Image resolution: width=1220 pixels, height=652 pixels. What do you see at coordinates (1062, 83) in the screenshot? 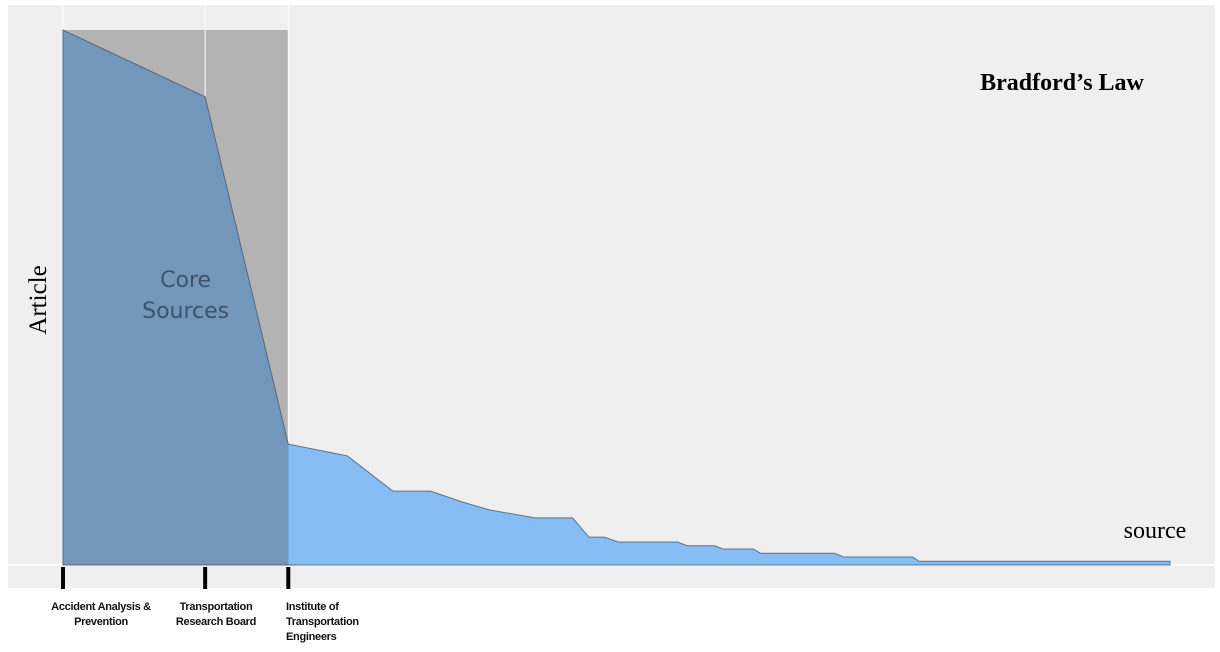
I see `chart-title: Bradford’s Law` at bounding box center [1062, 83].